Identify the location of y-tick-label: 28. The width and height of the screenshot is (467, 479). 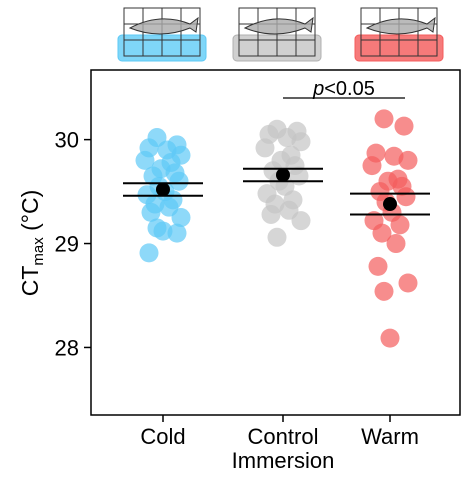
(67, 347).